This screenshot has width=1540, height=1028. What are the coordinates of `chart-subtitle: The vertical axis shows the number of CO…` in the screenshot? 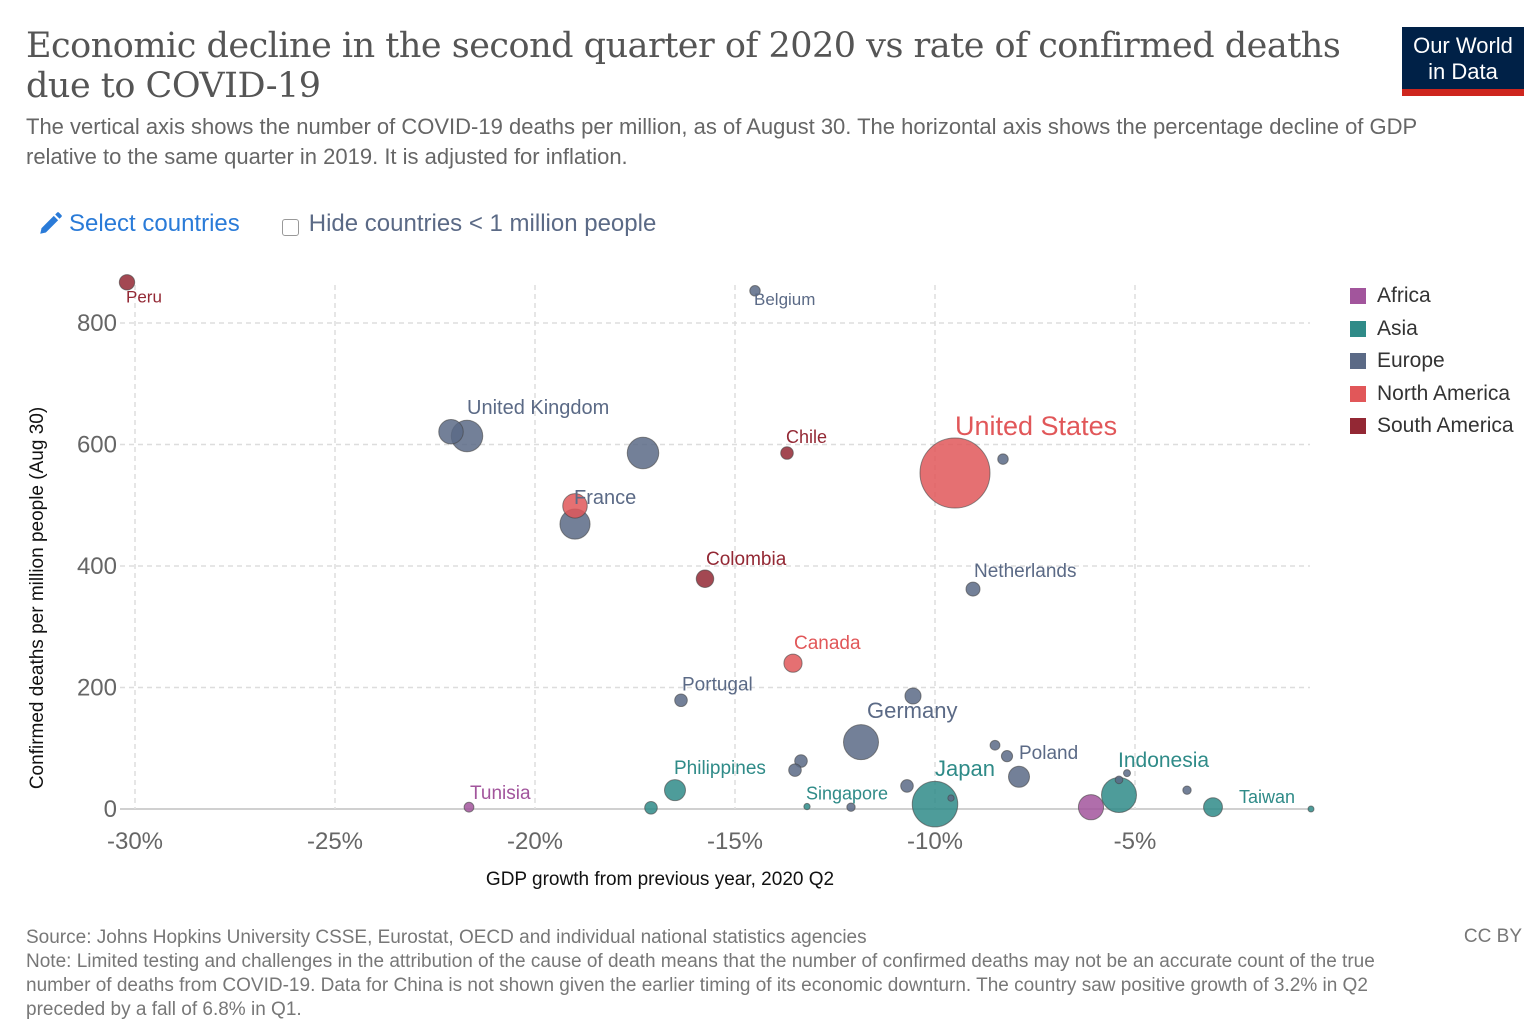 It's located at (721, 141).